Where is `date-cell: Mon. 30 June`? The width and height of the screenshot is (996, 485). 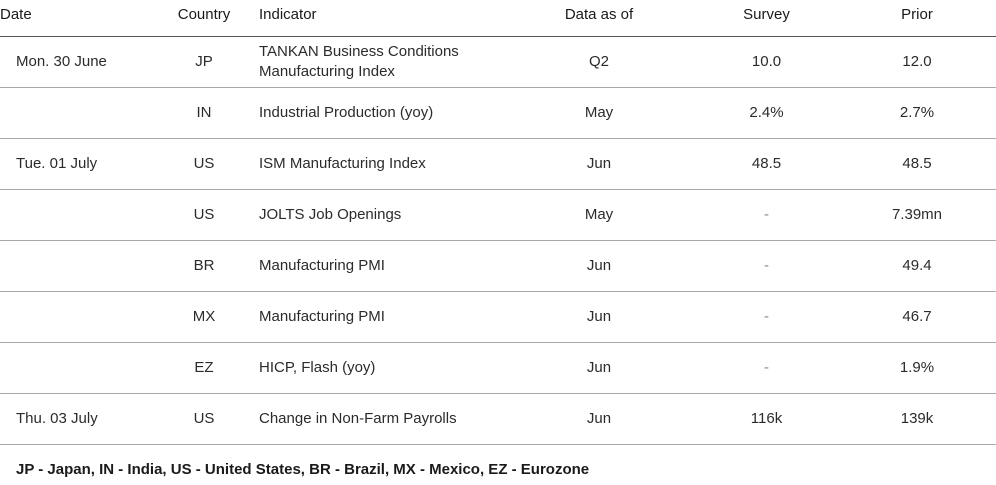
date-cell: Mon. 30 June is located at coordinates (61, 61).